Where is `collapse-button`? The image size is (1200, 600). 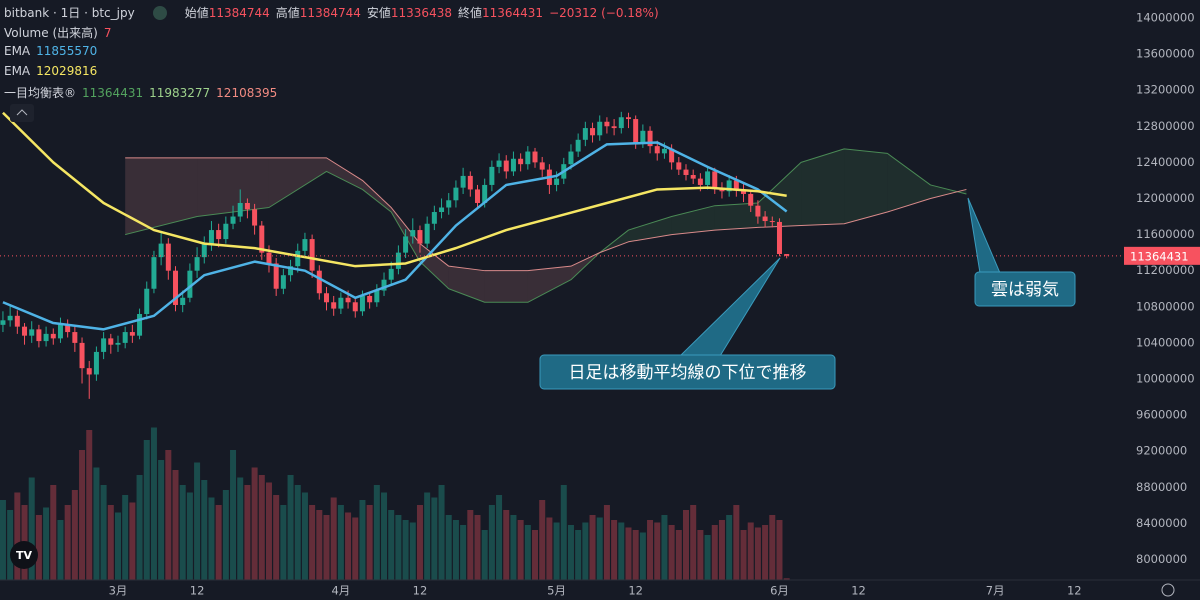
collapse-button is located at coordinates (22, 113).